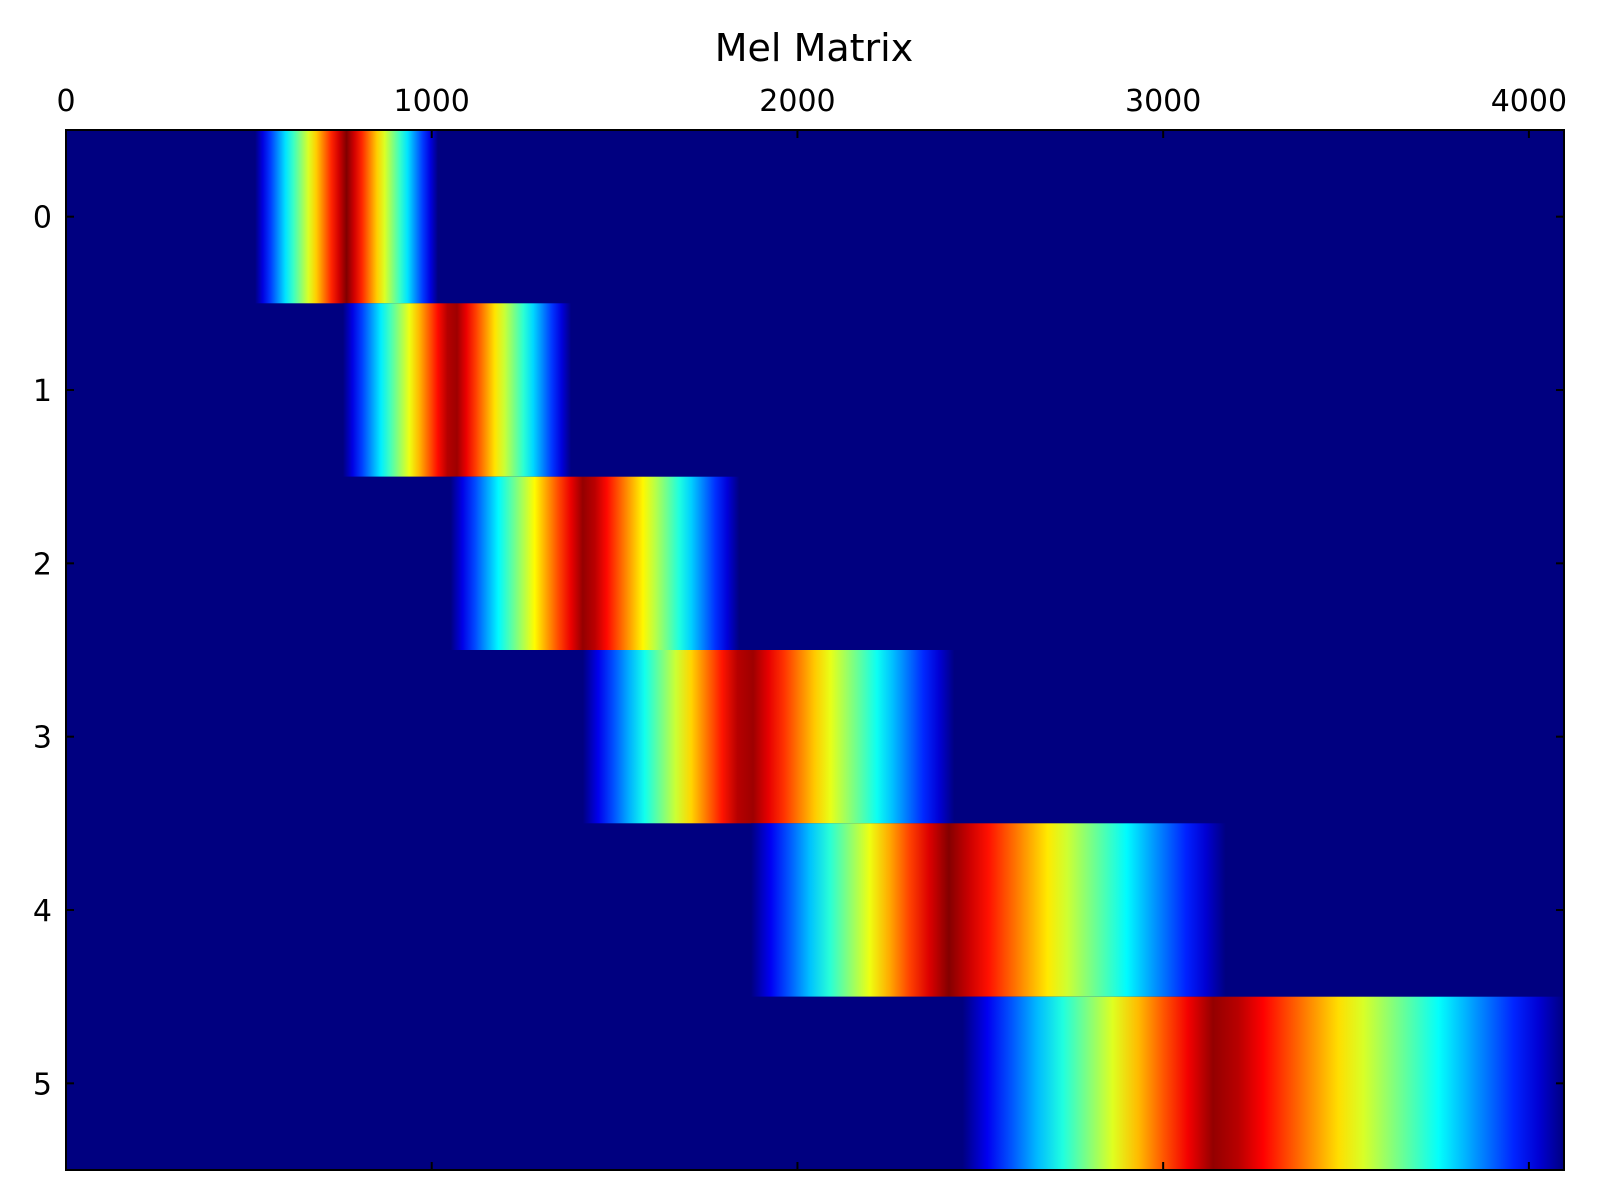  What do you see at coordinates (814, 48) in the screenshot?
I see `chart-title: Mel Matrix` at bounding box center [814, 48].